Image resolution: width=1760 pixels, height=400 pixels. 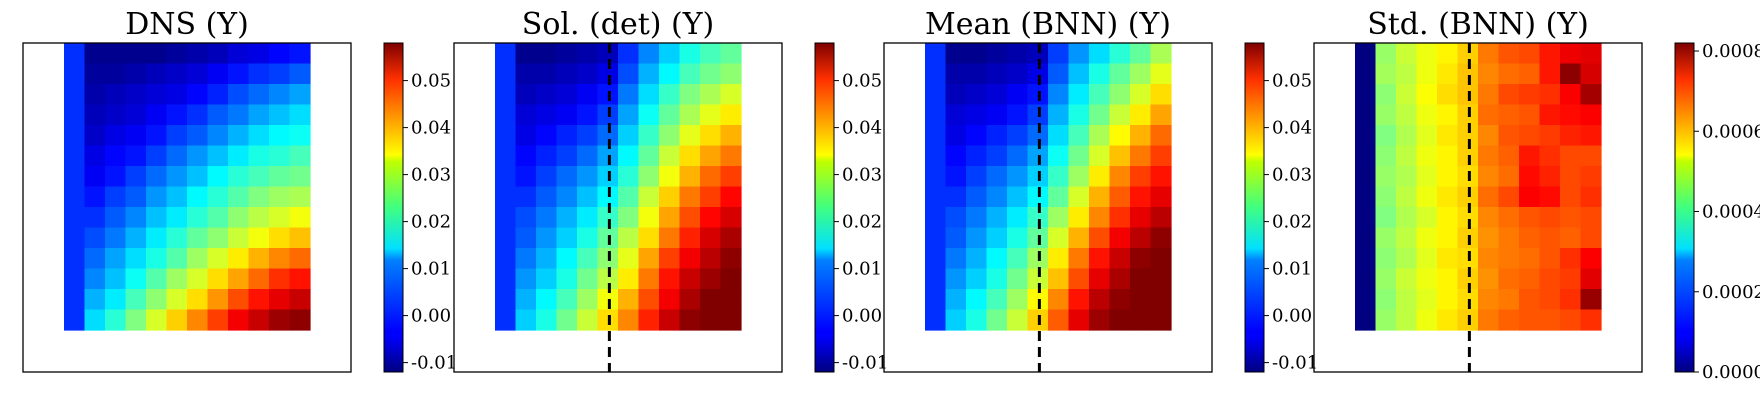 What do you see at coordinates (1295, 363) in the screenshot?
I see `colorbar-tick-label: -0.01` at bounding box center [1295, 363].